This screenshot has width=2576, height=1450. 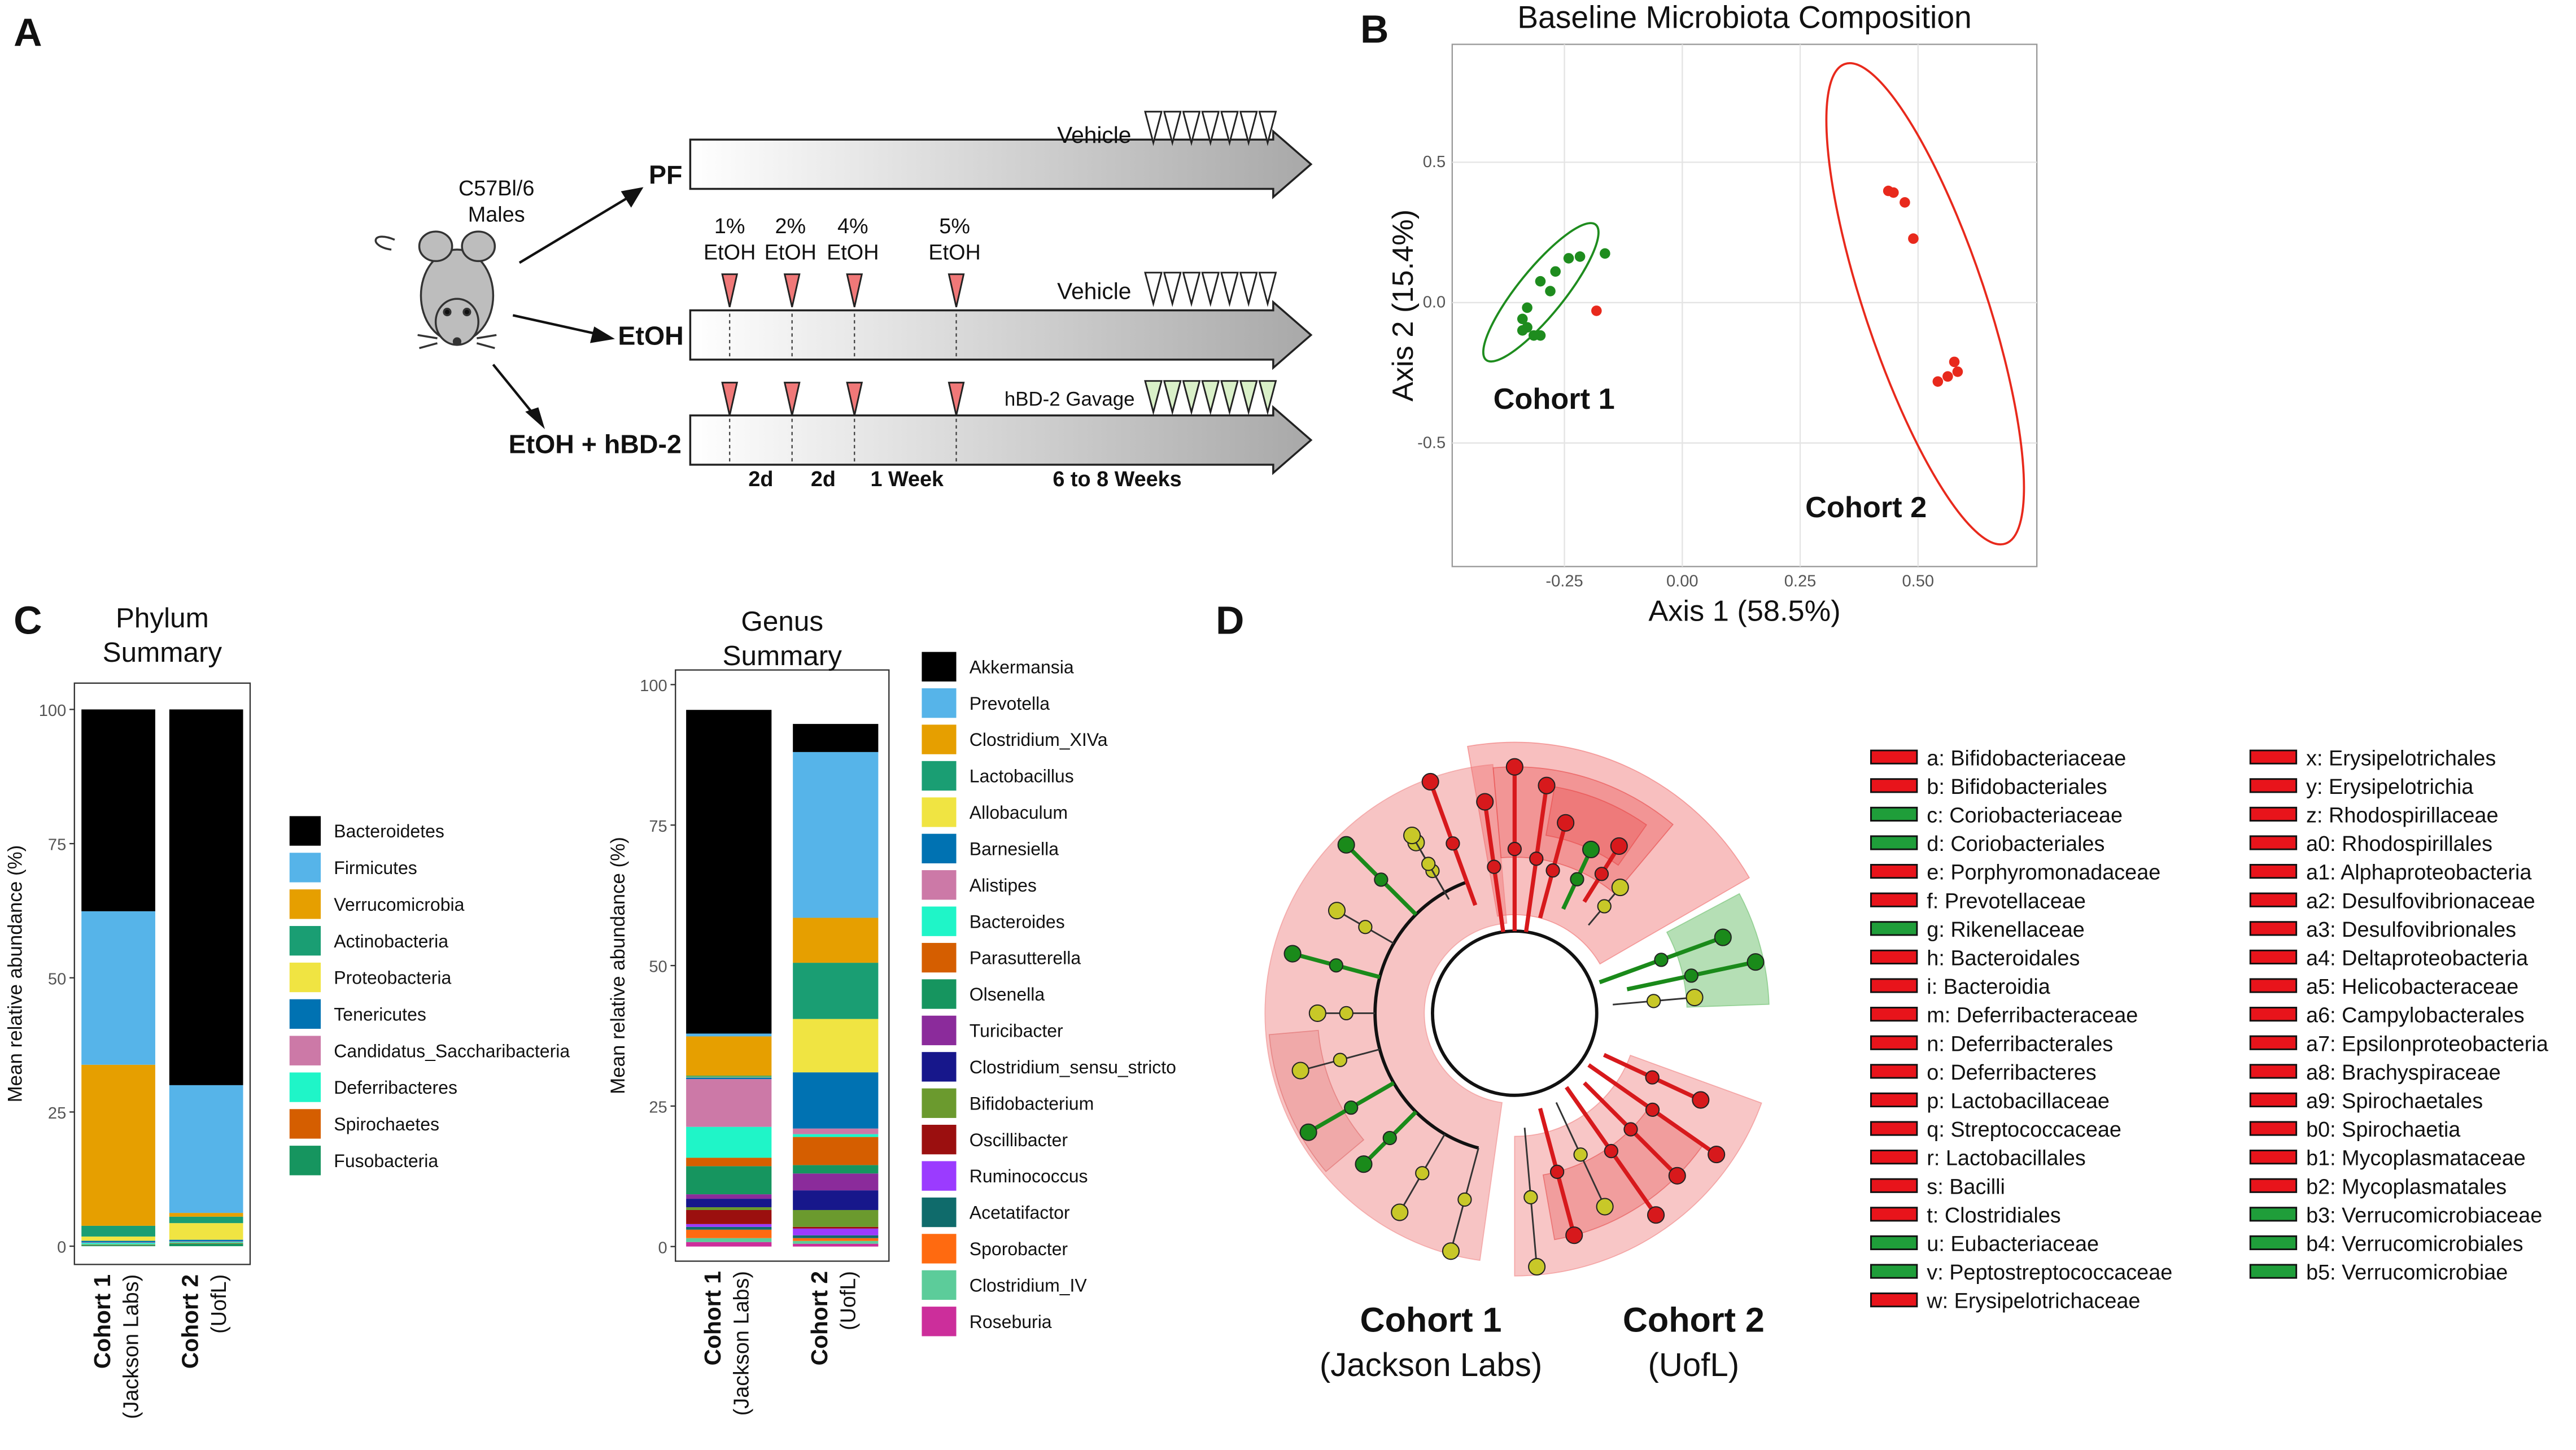 I want to click on legend-label: Bacteroides, so click(x=1018, y=922).